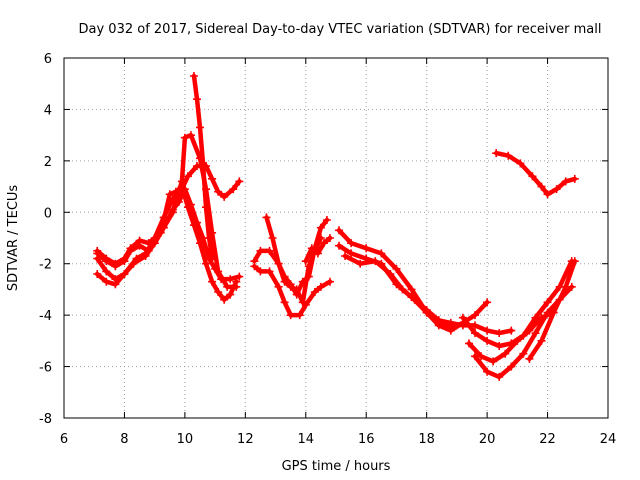  Describe the element at coordinates (64, 439) in the screenshot. I see `x-tick-label: 6` at that location.